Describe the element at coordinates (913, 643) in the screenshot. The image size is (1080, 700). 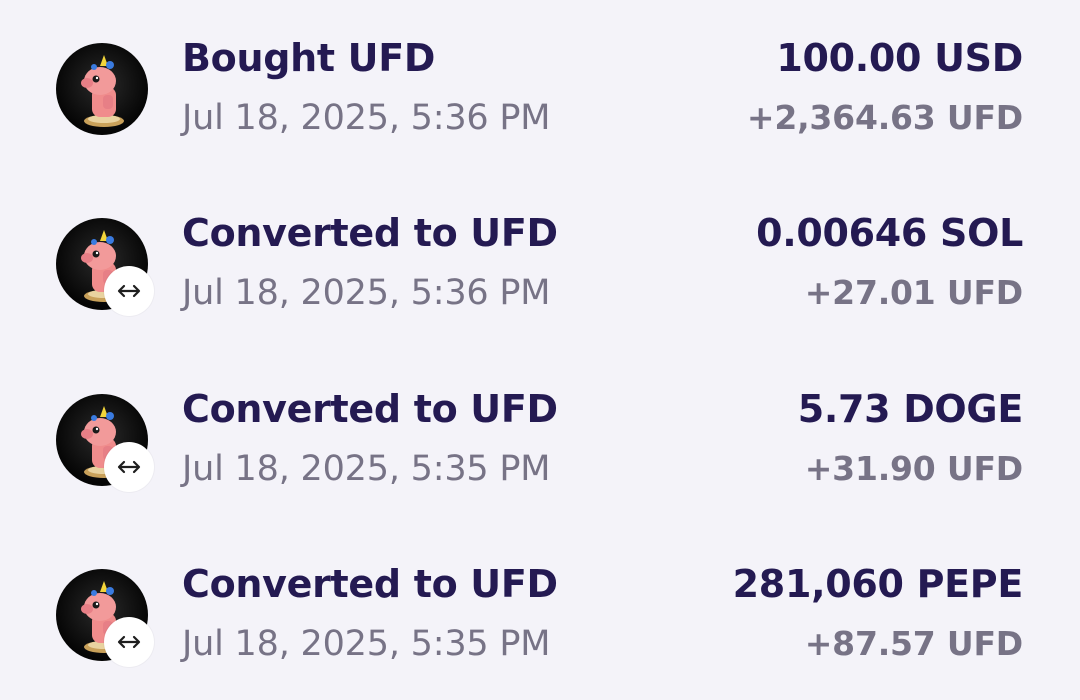
I see `transaction-received: +87.57 UFD` at that location.